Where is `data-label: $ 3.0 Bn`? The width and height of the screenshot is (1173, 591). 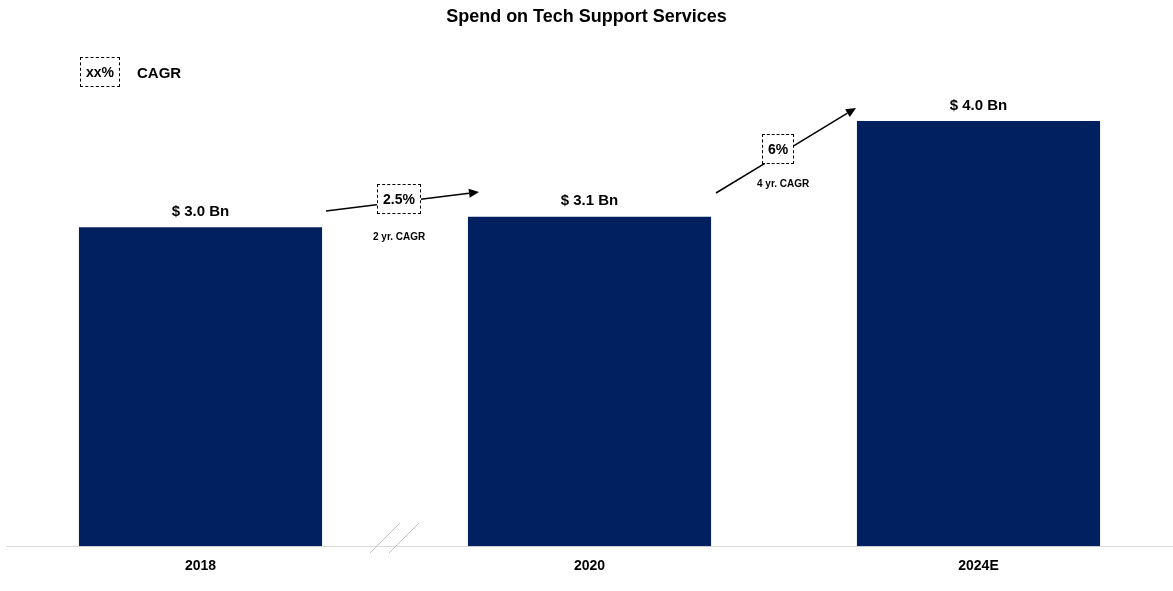
data-label: $ 3.0 Bn is located at coordinates (200, 210).